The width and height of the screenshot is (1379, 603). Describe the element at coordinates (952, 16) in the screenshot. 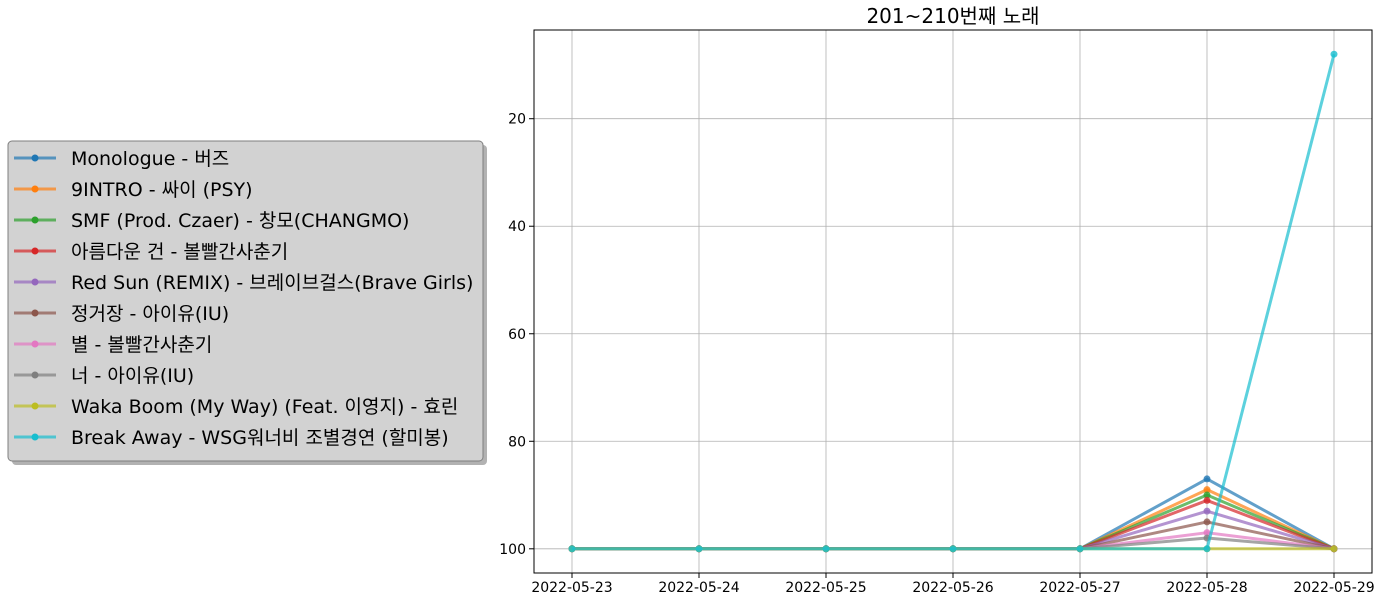

I see `chart-title: 201~210번째 노래` at that location.